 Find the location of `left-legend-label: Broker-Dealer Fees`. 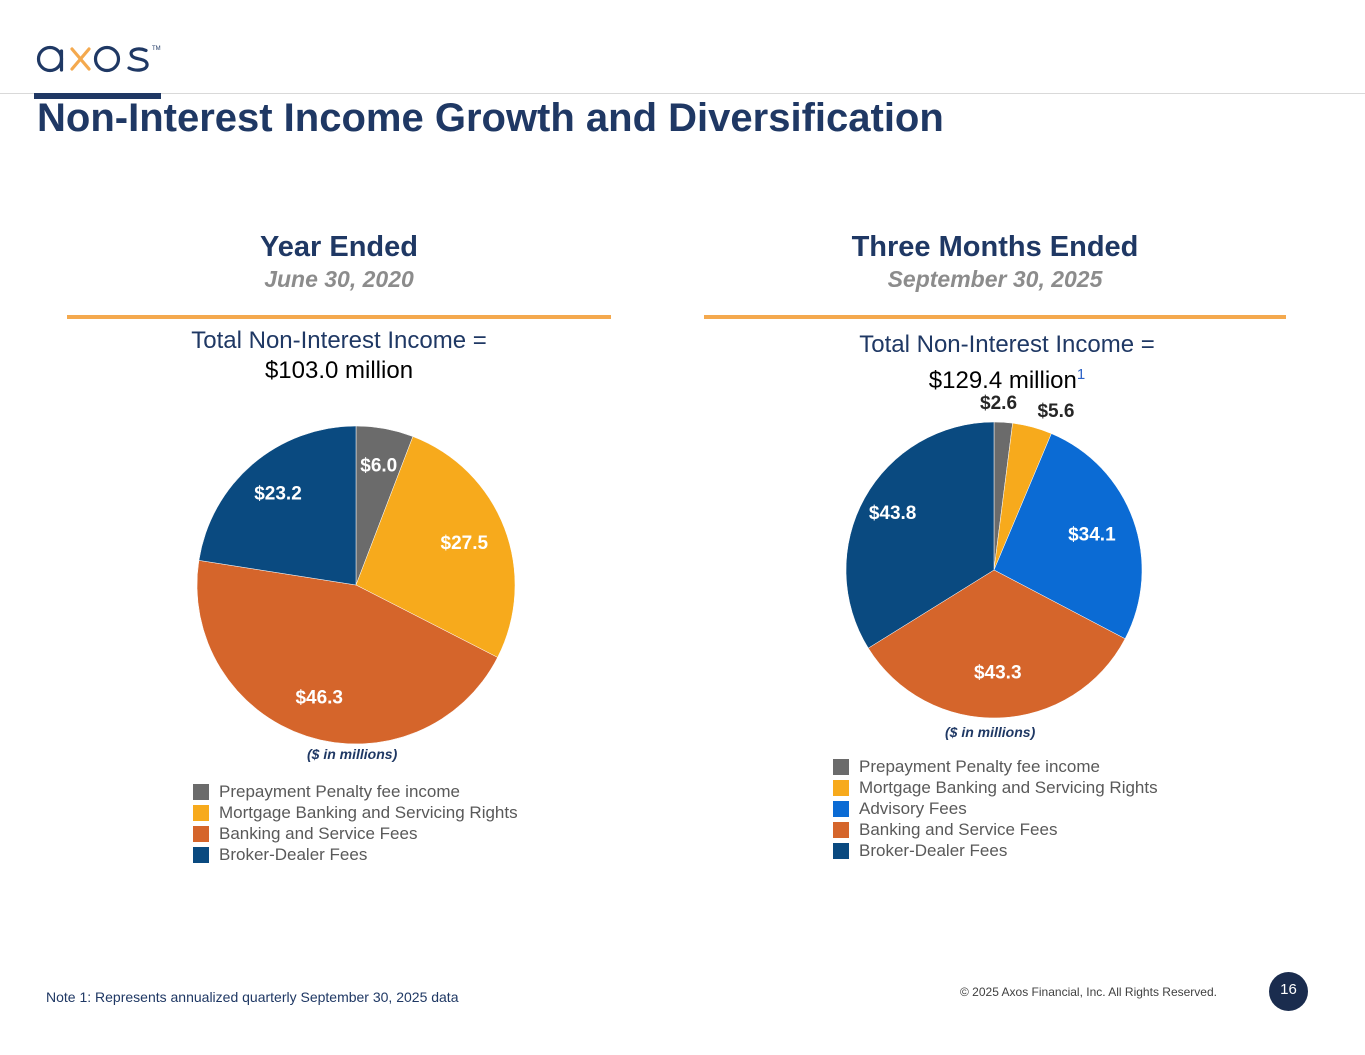

left-legend-label: Broker-Dealer Fees is located at coordinates (293, 854).